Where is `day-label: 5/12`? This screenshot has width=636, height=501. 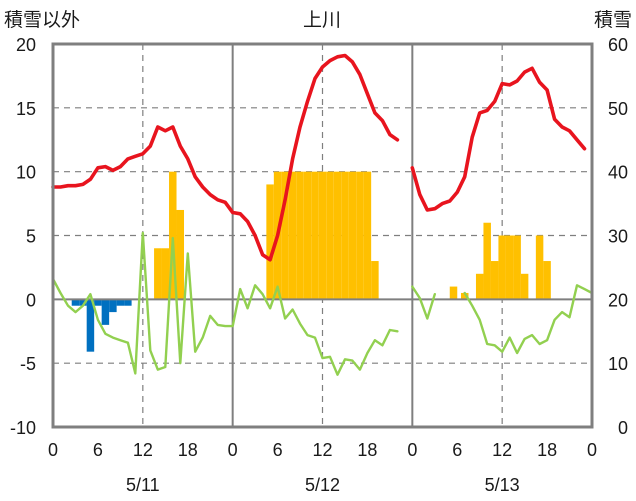 day-label: 5/12 is located at coordinates (322, 485).